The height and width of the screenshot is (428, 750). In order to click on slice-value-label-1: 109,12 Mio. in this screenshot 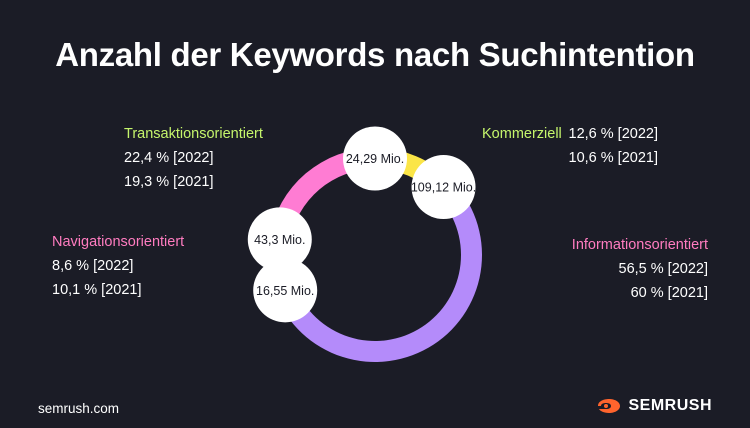, I will do `click(443, 188)`.